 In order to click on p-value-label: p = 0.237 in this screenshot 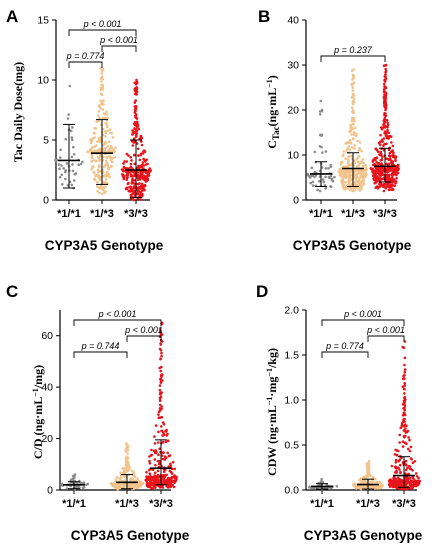, I will do `click(353, 50)`.